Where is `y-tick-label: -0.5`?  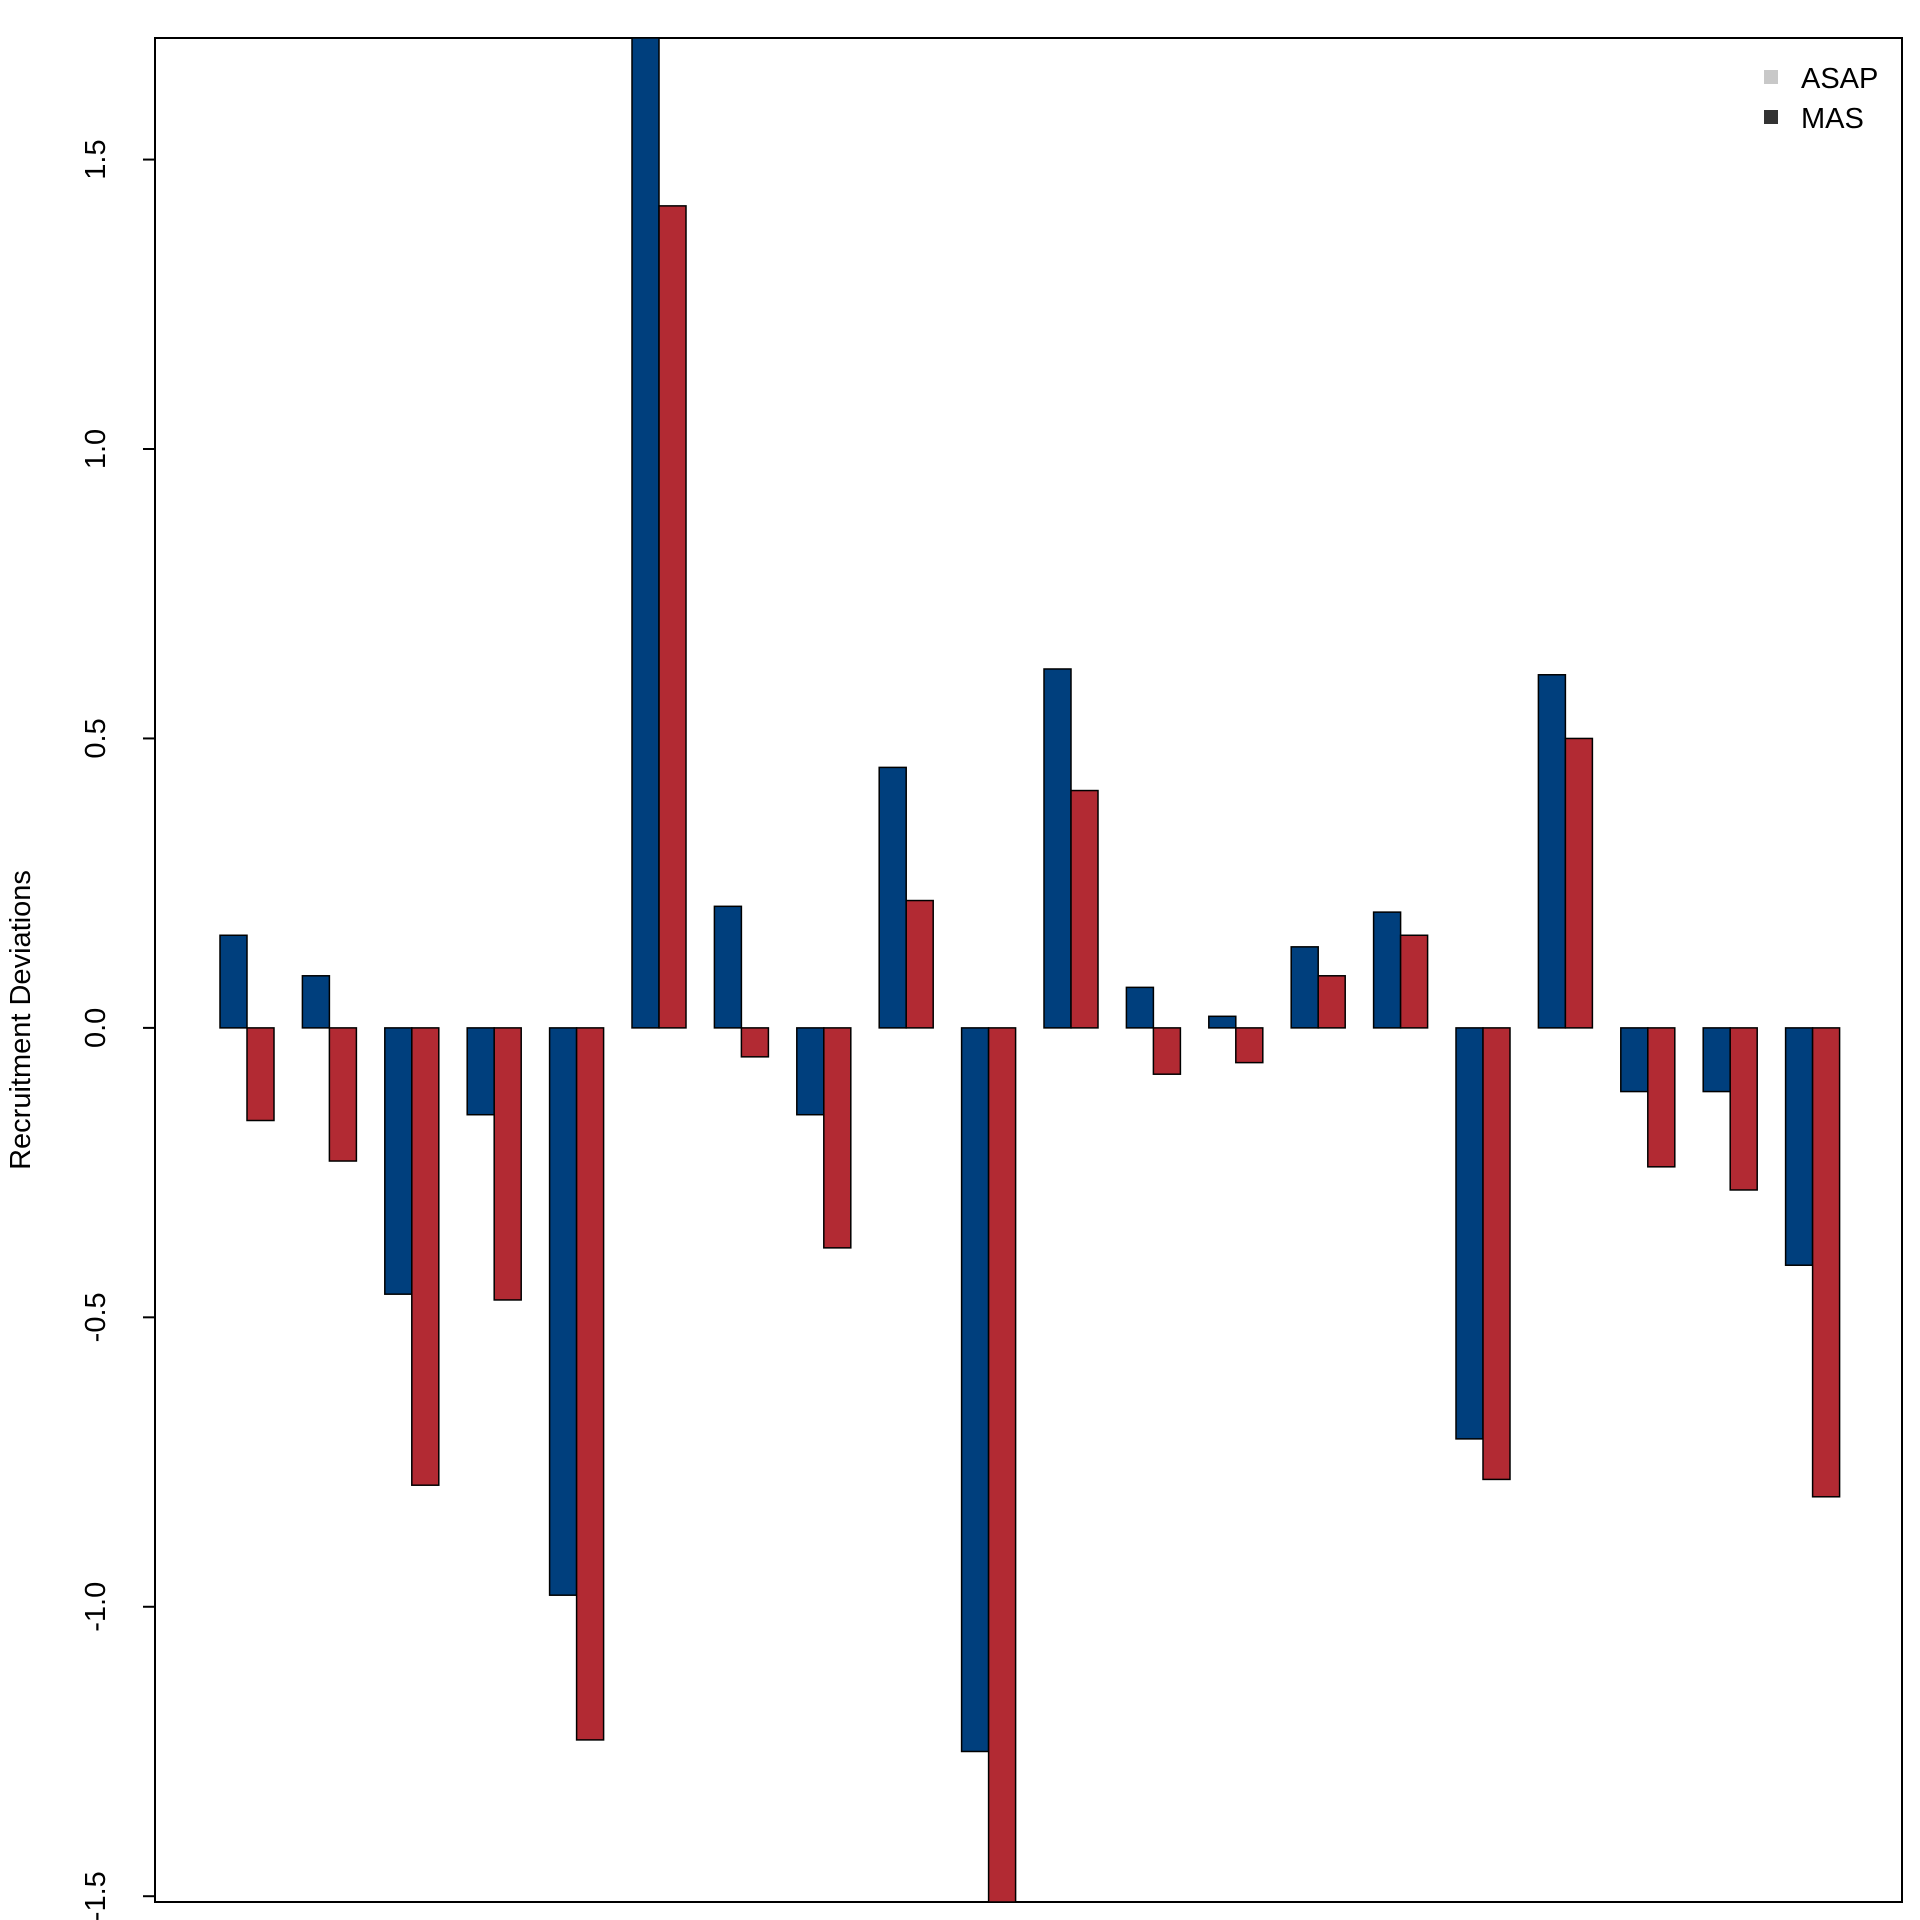
y-tick-label: -0.5 is located at coordinates (96, 1317).